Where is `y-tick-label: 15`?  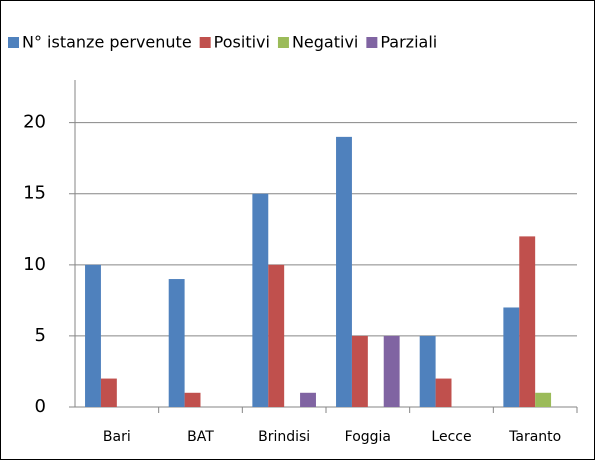
y-tick-label: 15 is located at coordinates (34, 193).